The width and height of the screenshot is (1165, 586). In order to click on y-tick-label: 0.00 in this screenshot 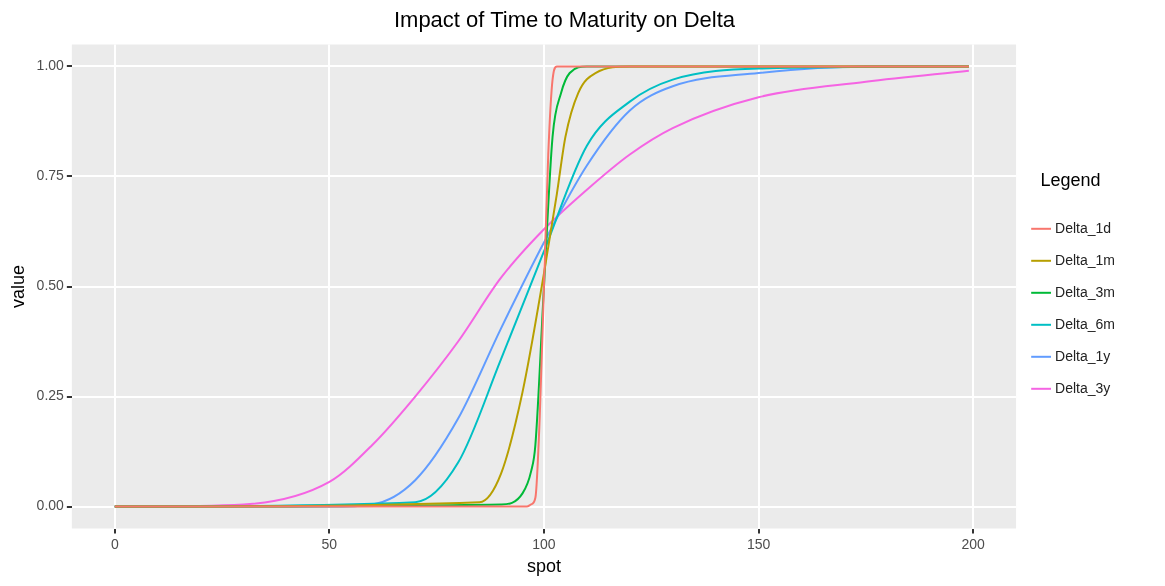, I will do `click(50, 505)`.